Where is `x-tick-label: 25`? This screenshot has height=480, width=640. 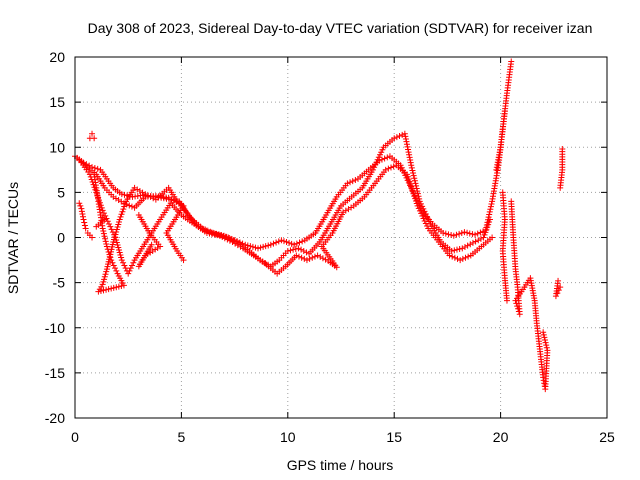
x-tick-label: 25 is located at coordinates (607, 437).